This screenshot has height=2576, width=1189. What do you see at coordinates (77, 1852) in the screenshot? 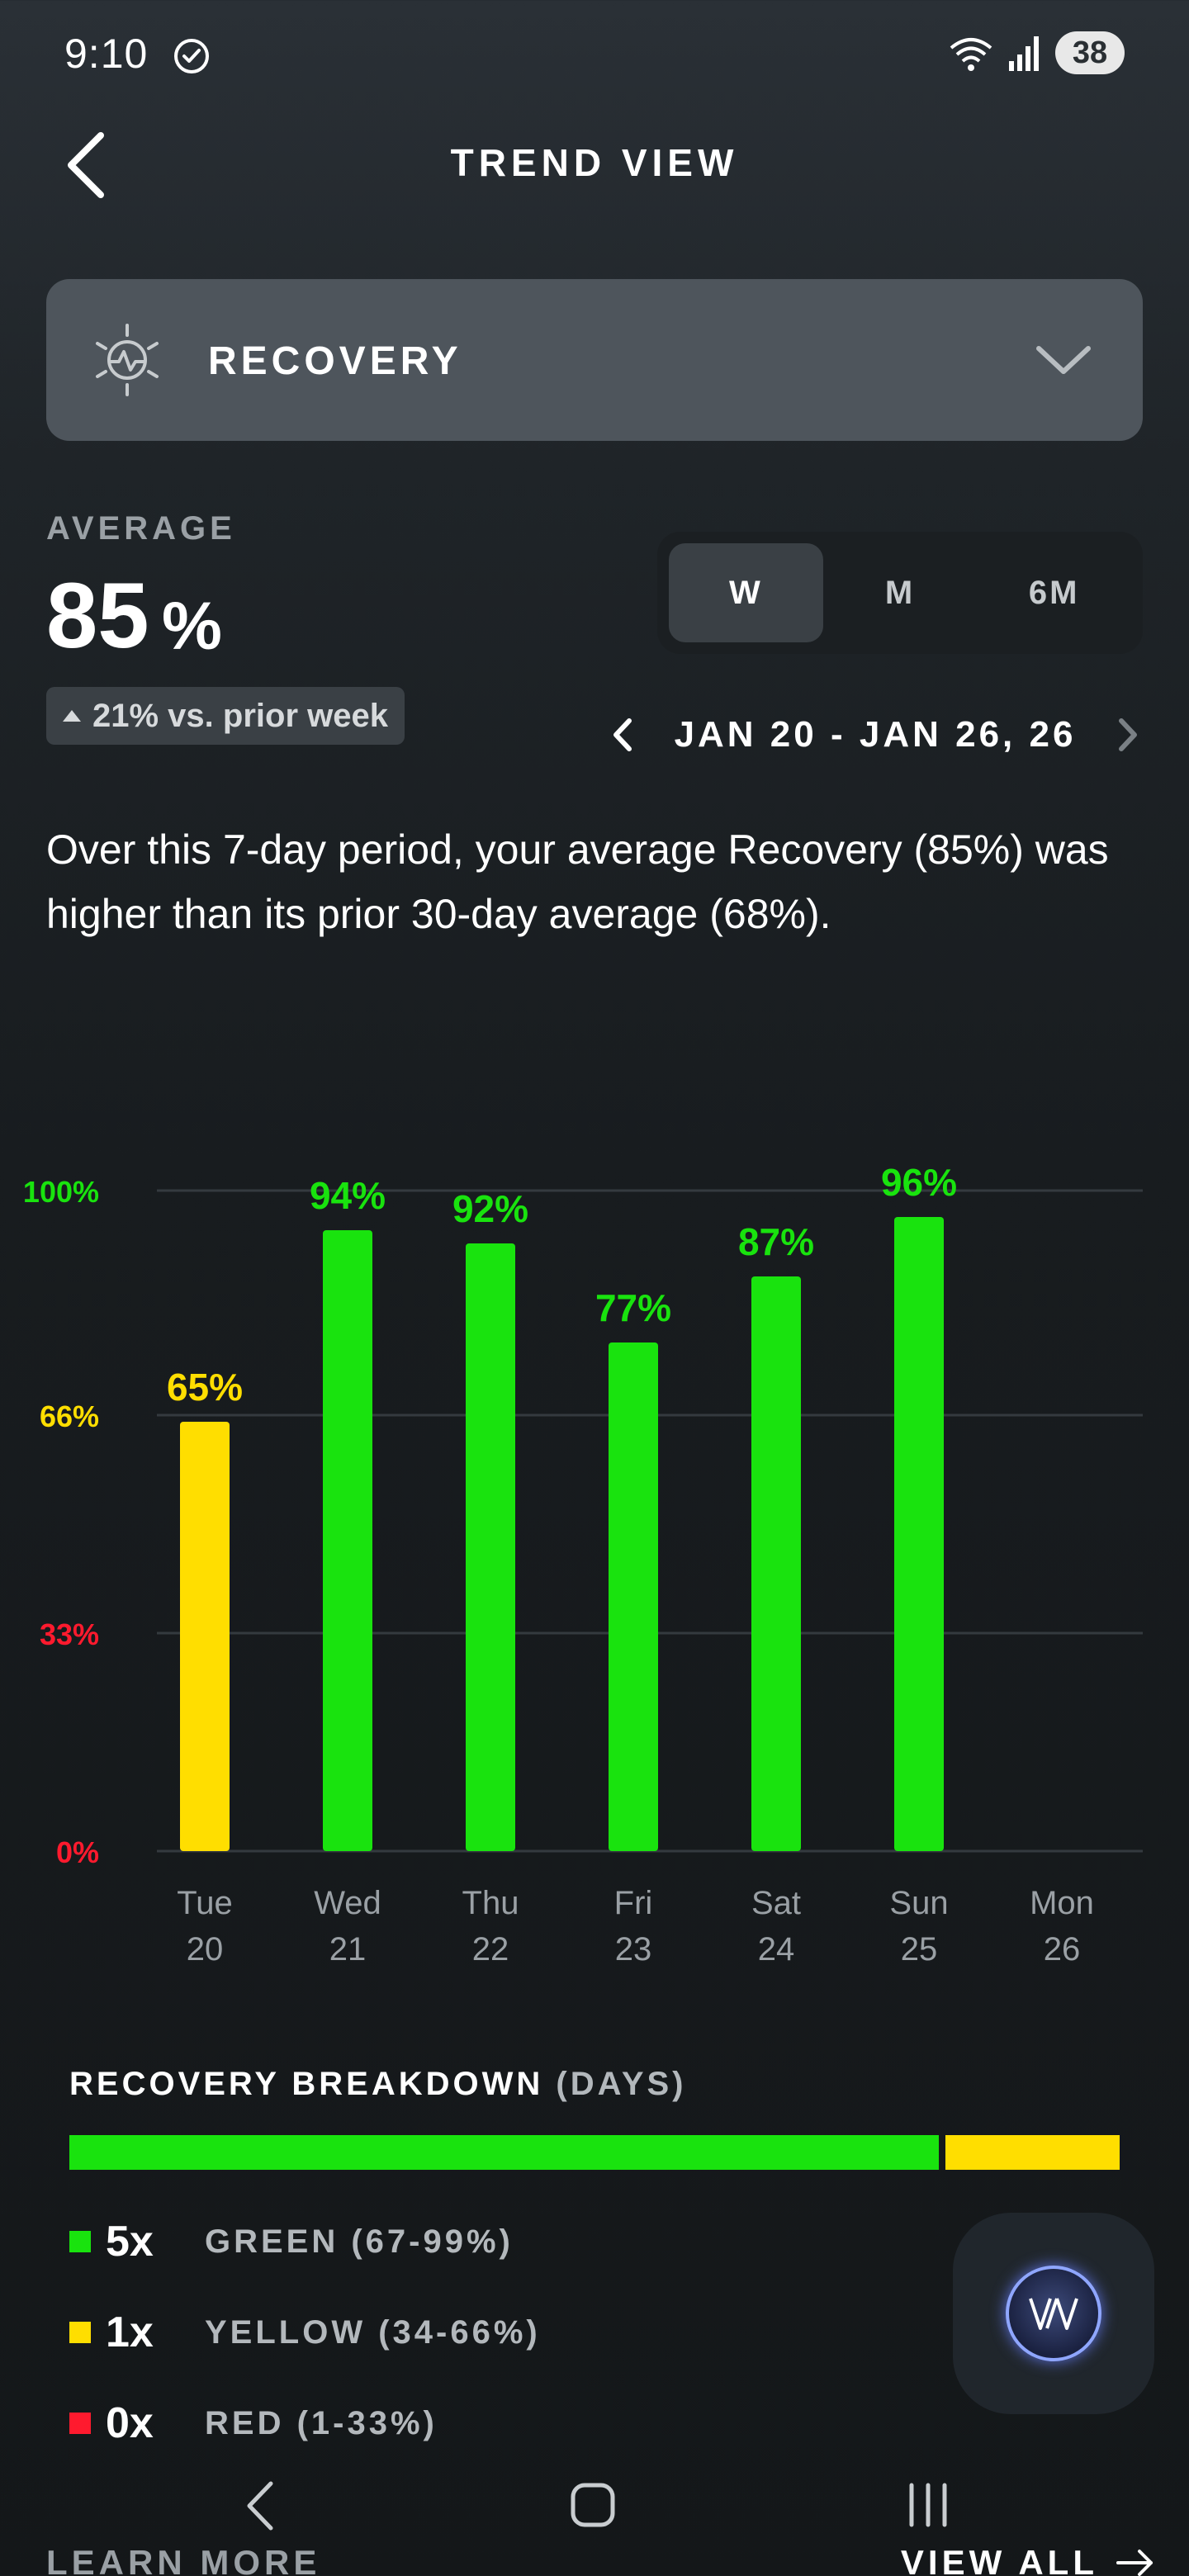
I see `y-tick-label: 0%` at bounding box center [77, 1852].